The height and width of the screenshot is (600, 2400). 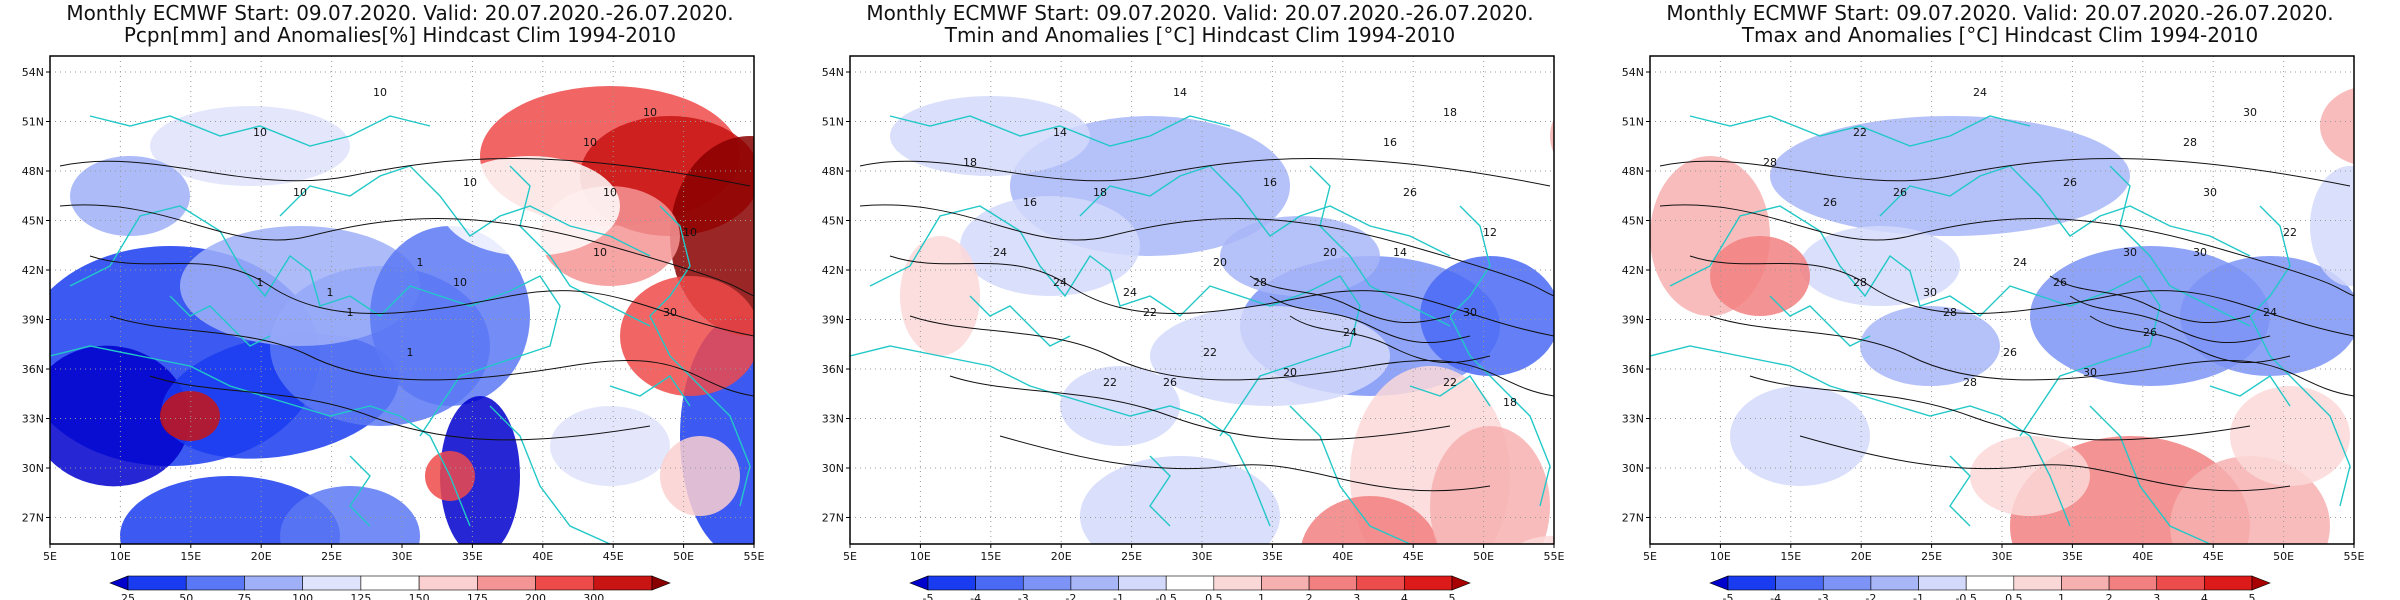 What do you see at coordinates (128, 596) in the screenshot?
I see `colorbar-label: 25` at bounding box center [128, 596].